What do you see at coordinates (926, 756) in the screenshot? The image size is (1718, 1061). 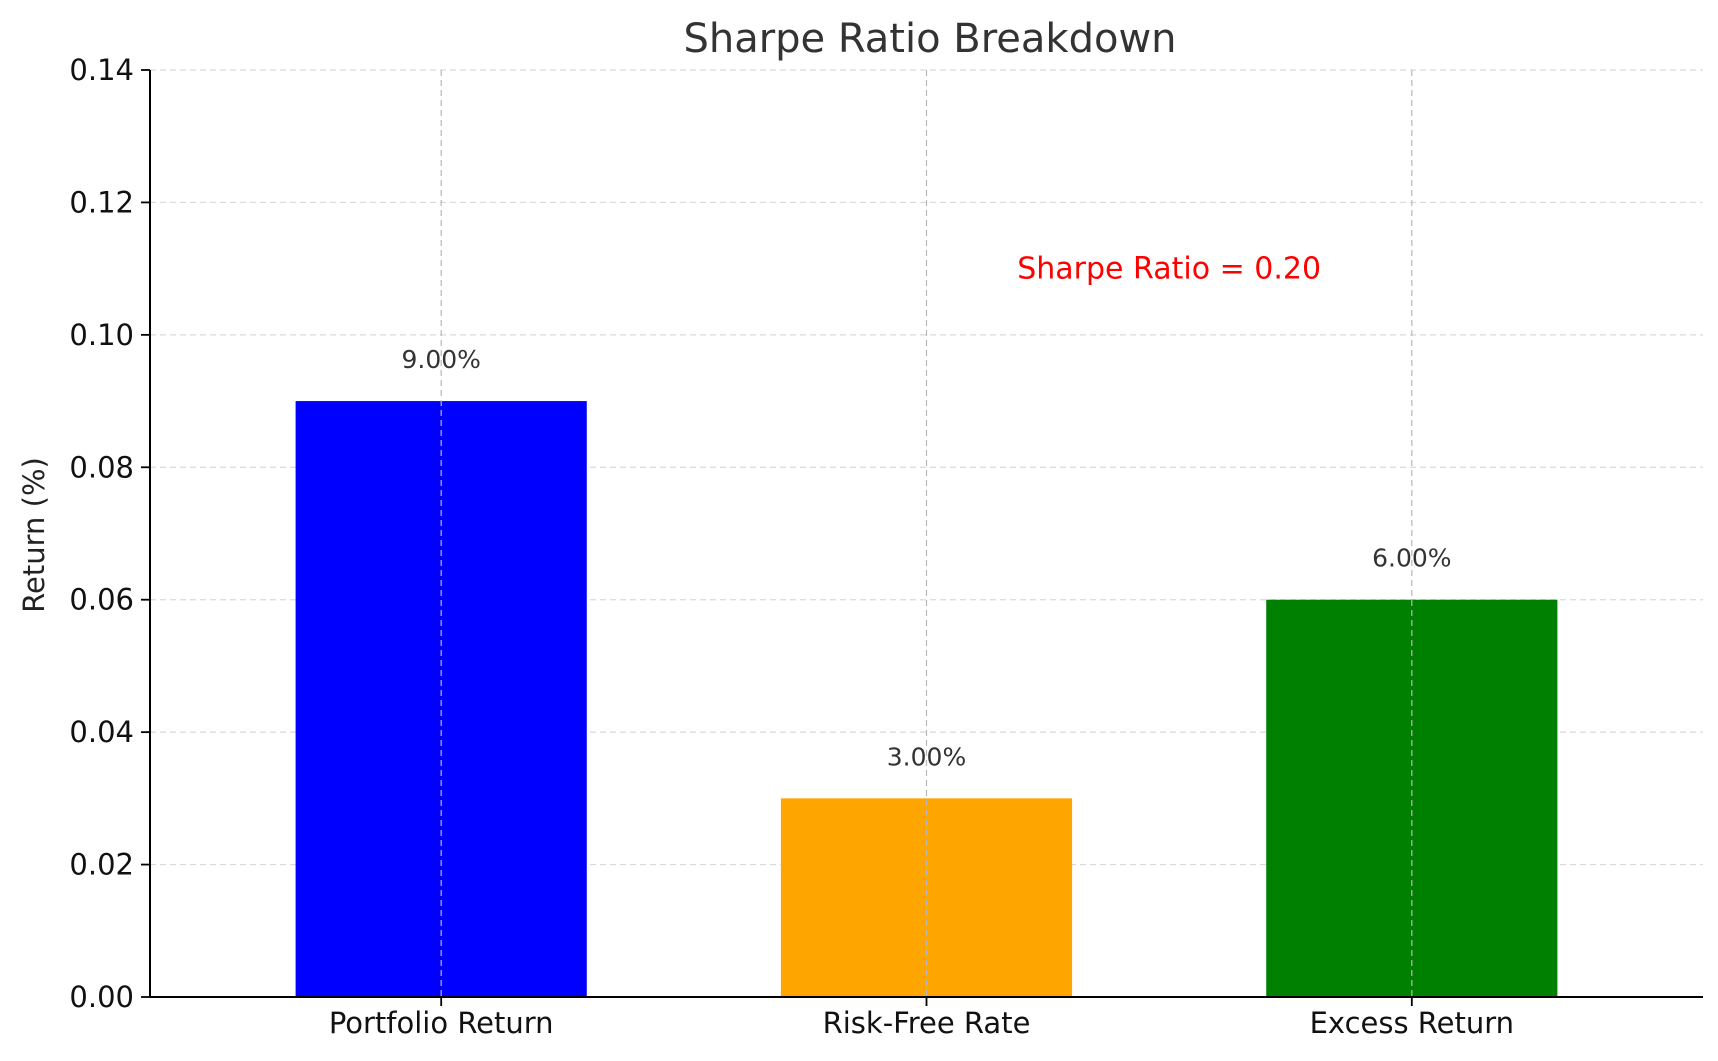 I see `data-label: 3.00%` at bounding box center [926, 756].